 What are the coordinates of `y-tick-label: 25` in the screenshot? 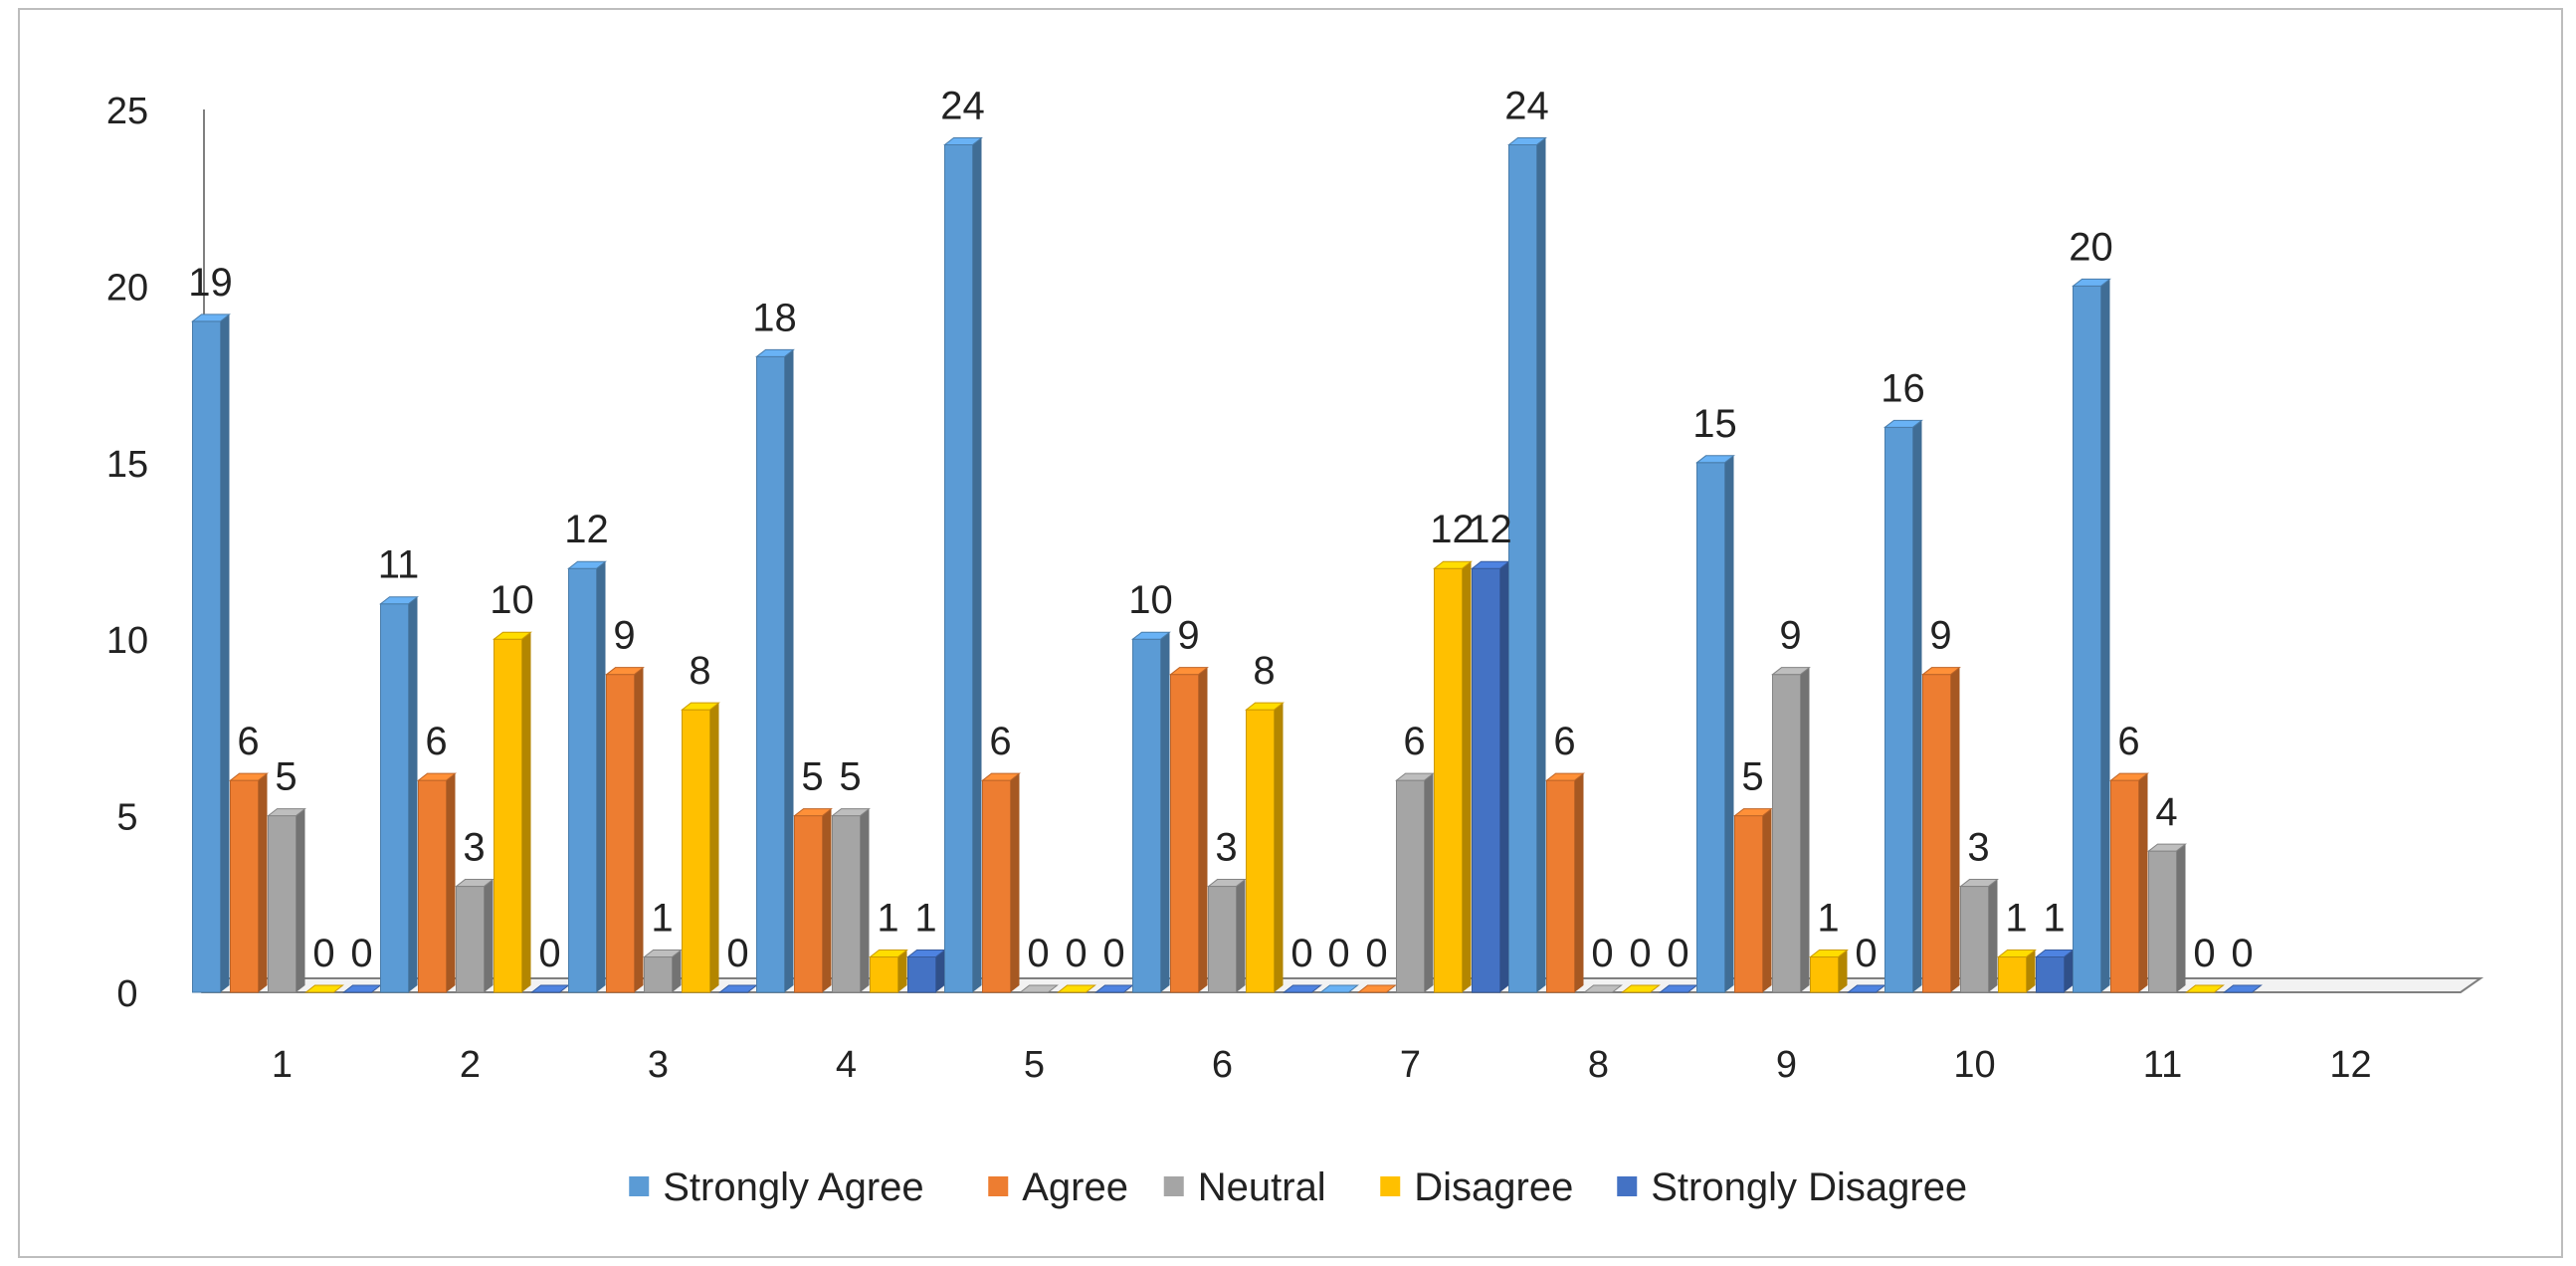 It's located at (127, 111).